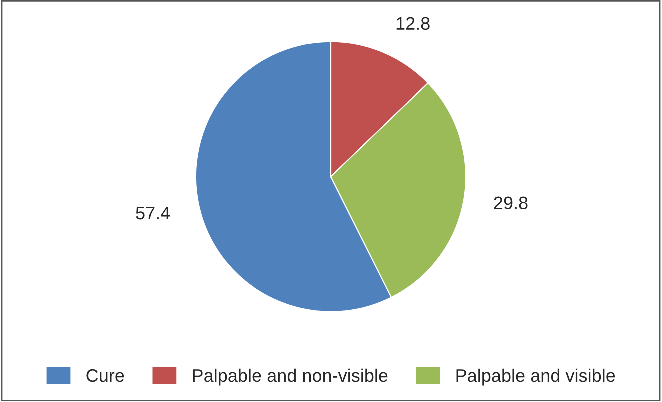  What do you see at coordinates (105, 375) in the screenshot?
I see `legend-label: Cure` at bounding box center [105, 375].